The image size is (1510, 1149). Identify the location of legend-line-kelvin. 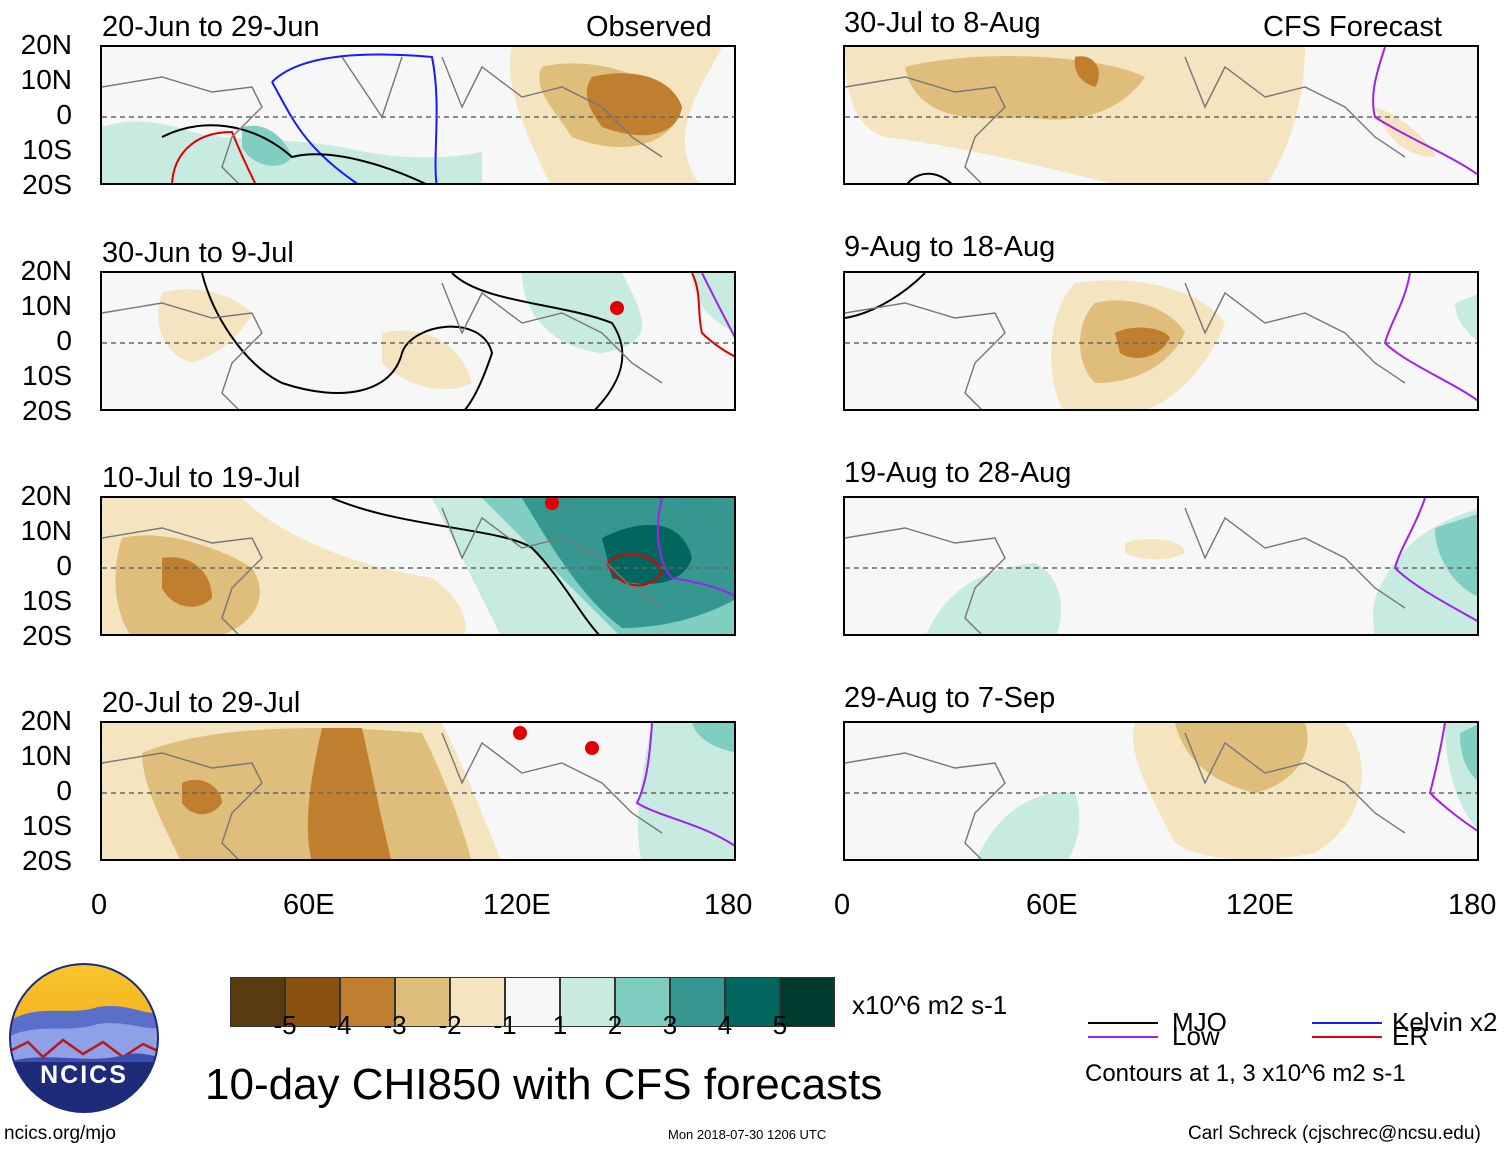
(1347, 1023).